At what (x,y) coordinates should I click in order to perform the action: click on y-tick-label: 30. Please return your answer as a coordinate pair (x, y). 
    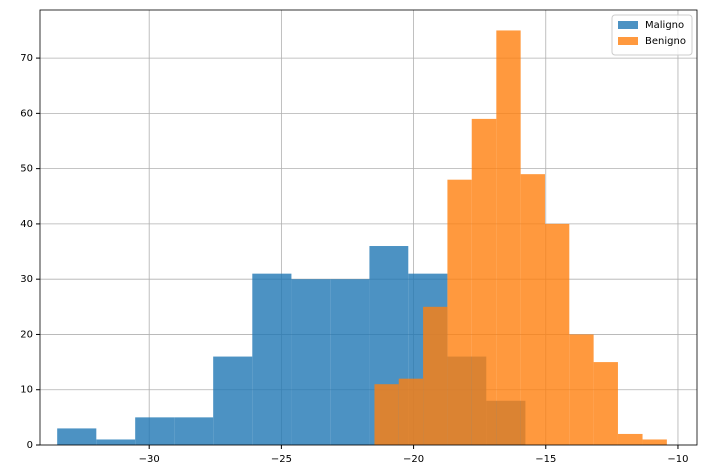
    Looking at the image, I should click on (26, 279).